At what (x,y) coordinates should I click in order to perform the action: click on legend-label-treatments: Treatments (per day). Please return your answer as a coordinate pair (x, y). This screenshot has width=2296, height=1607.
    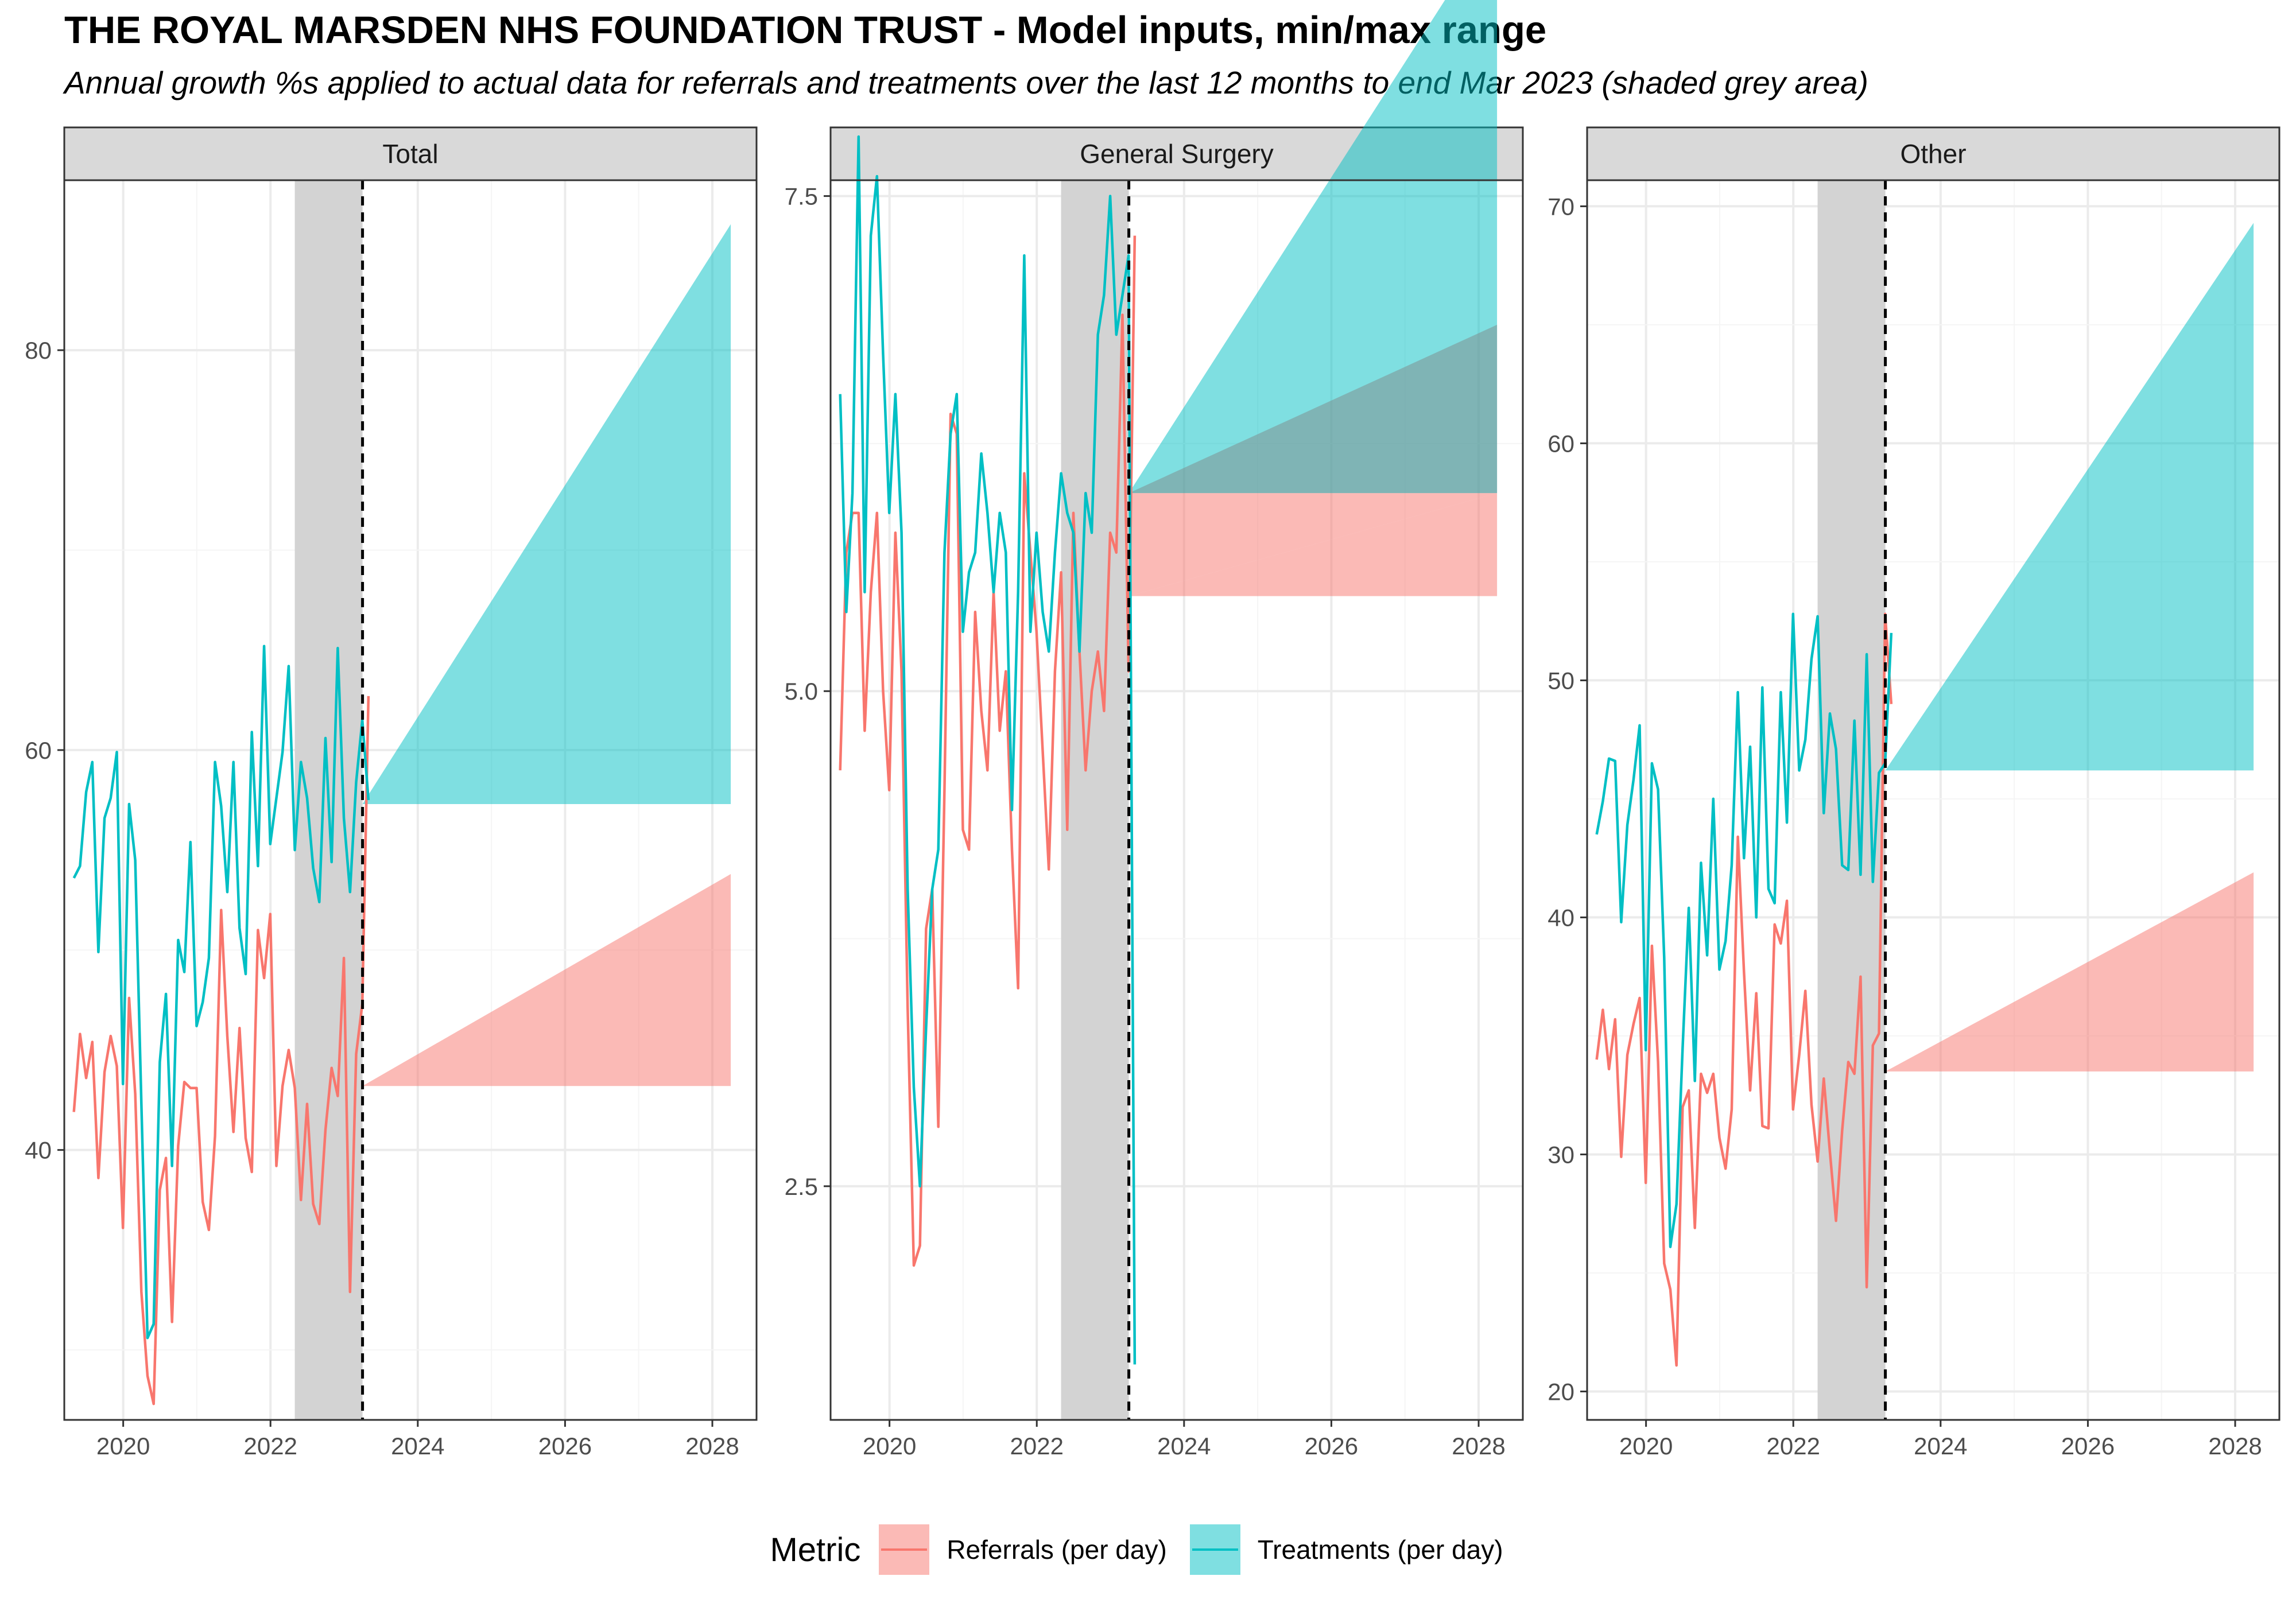
    Looking at the image, I should click on (1380, 1550).